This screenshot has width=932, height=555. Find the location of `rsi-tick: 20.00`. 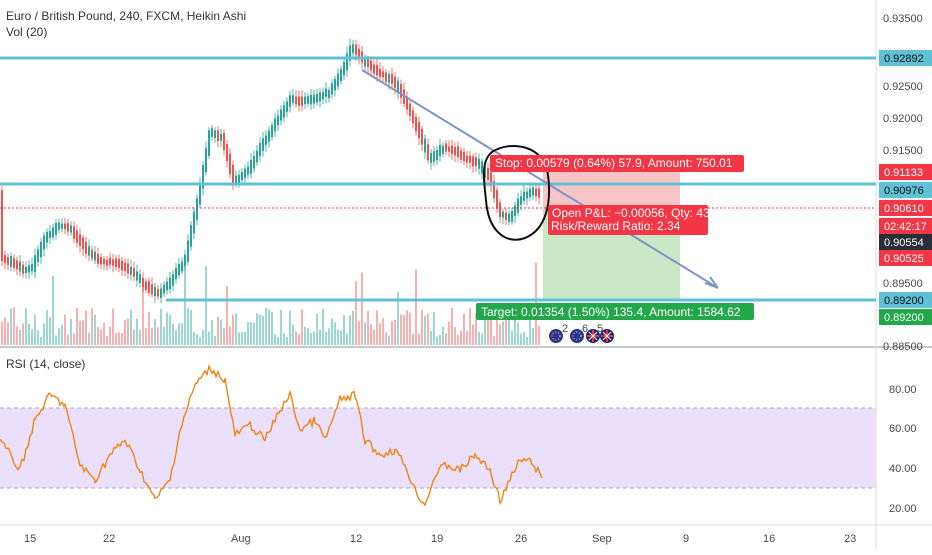

rsi-tick: 20.00 is located at coordinates (903, 509).